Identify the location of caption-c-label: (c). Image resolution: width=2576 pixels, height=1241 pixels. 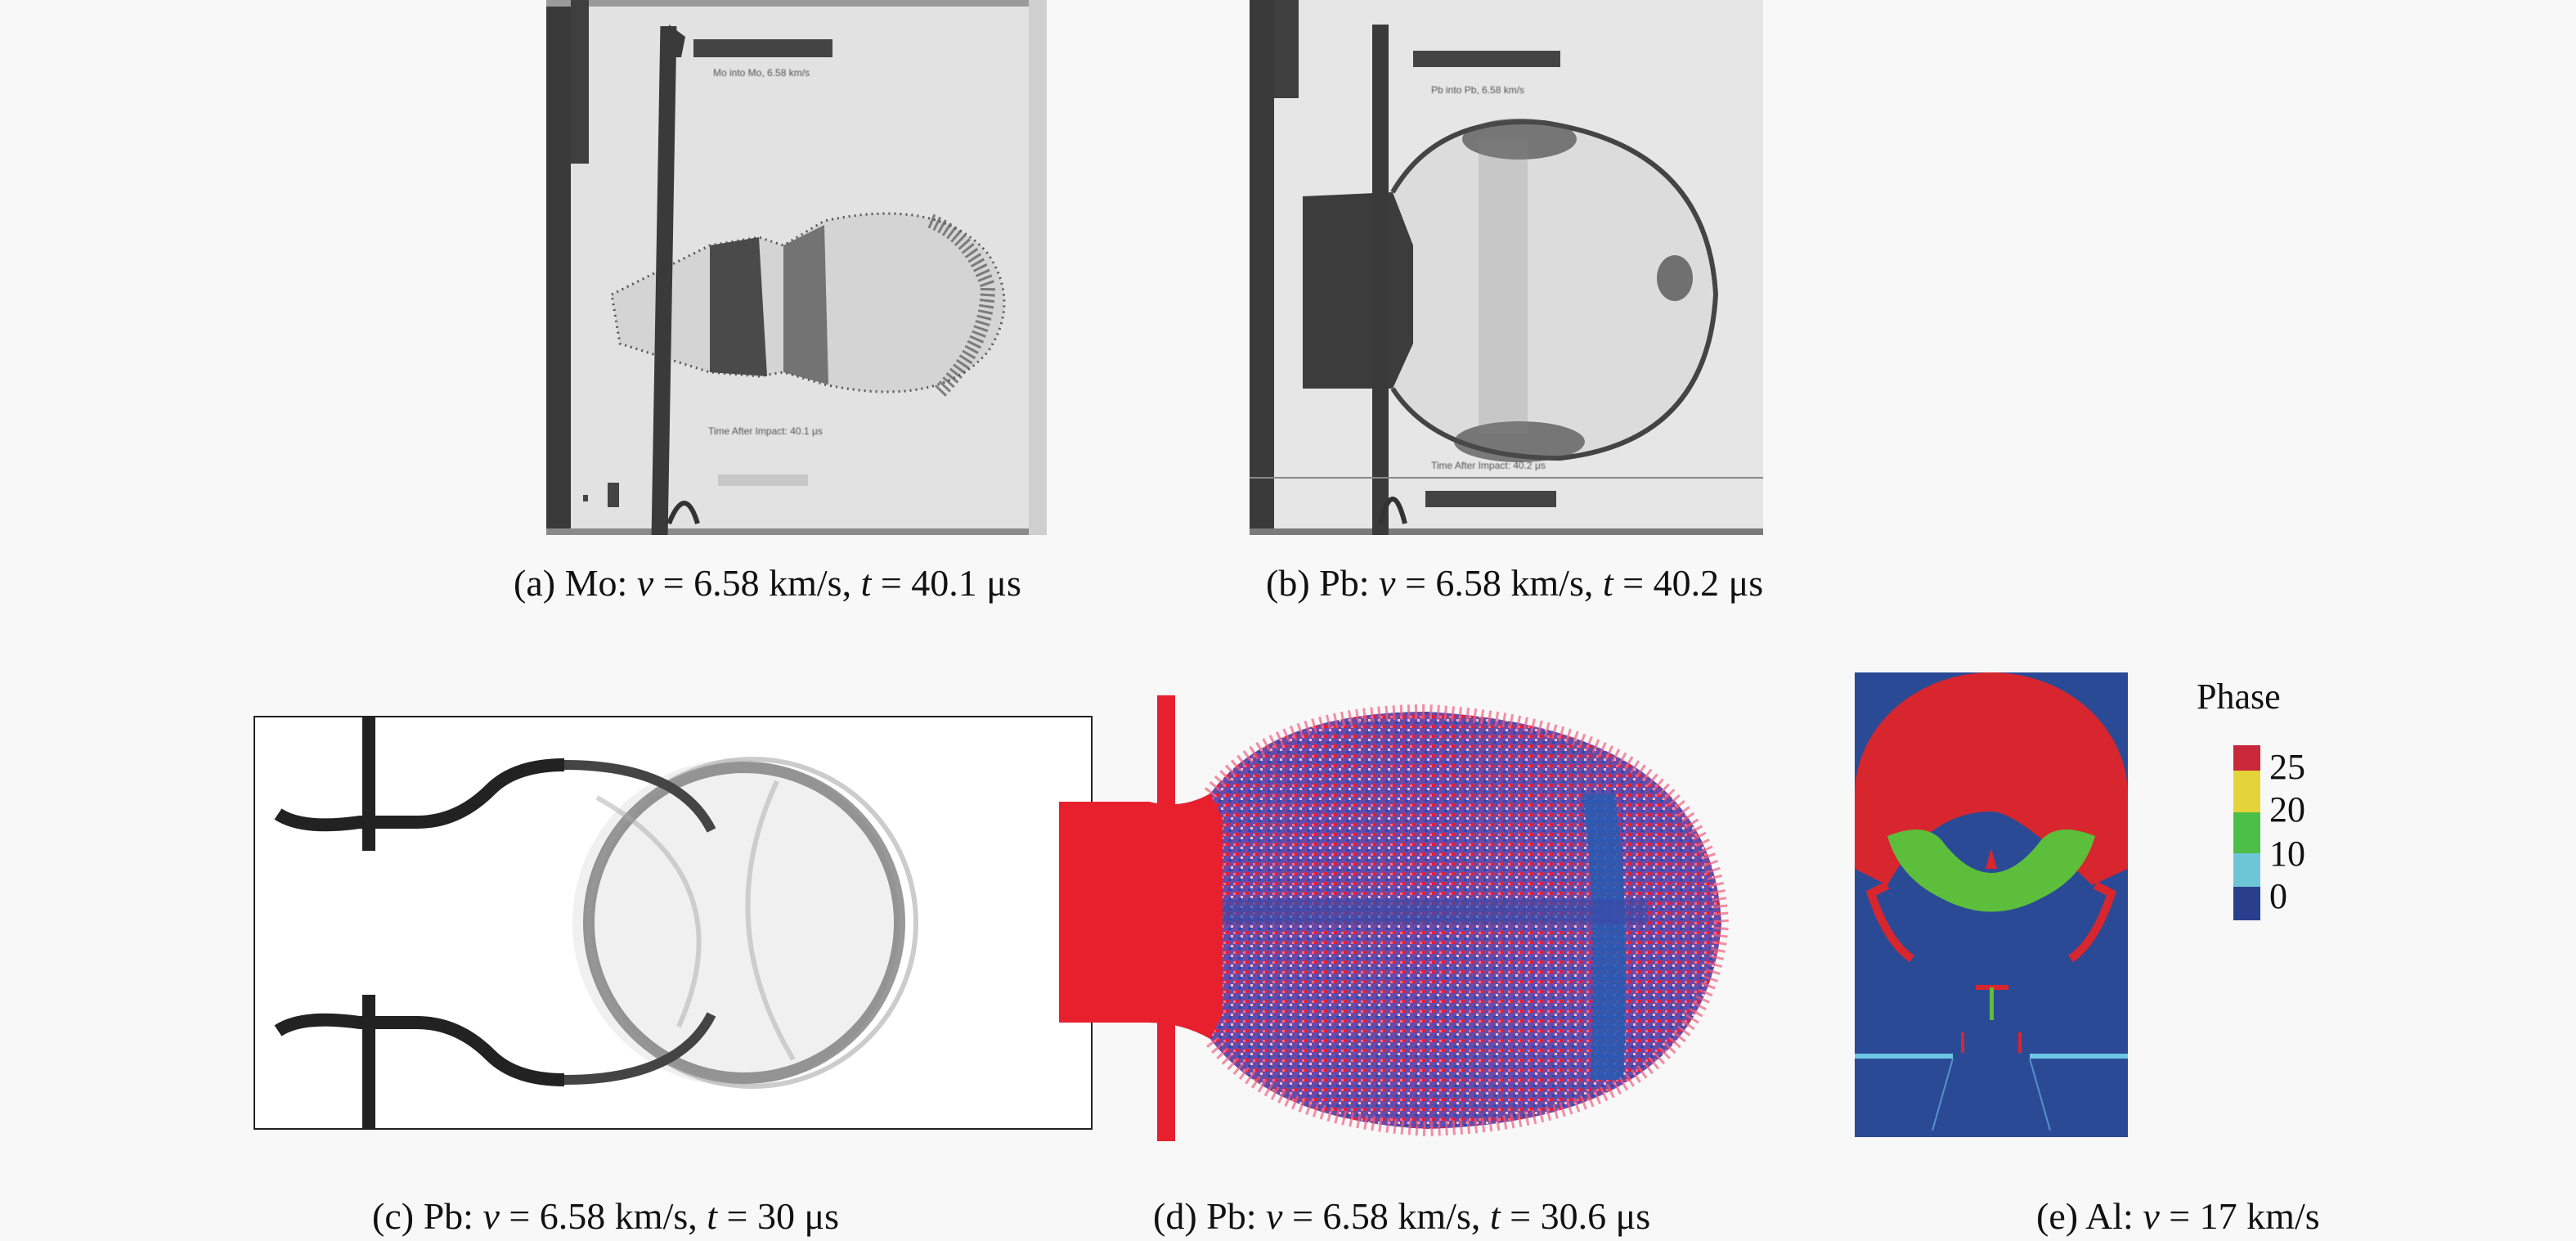
(394, 1216).